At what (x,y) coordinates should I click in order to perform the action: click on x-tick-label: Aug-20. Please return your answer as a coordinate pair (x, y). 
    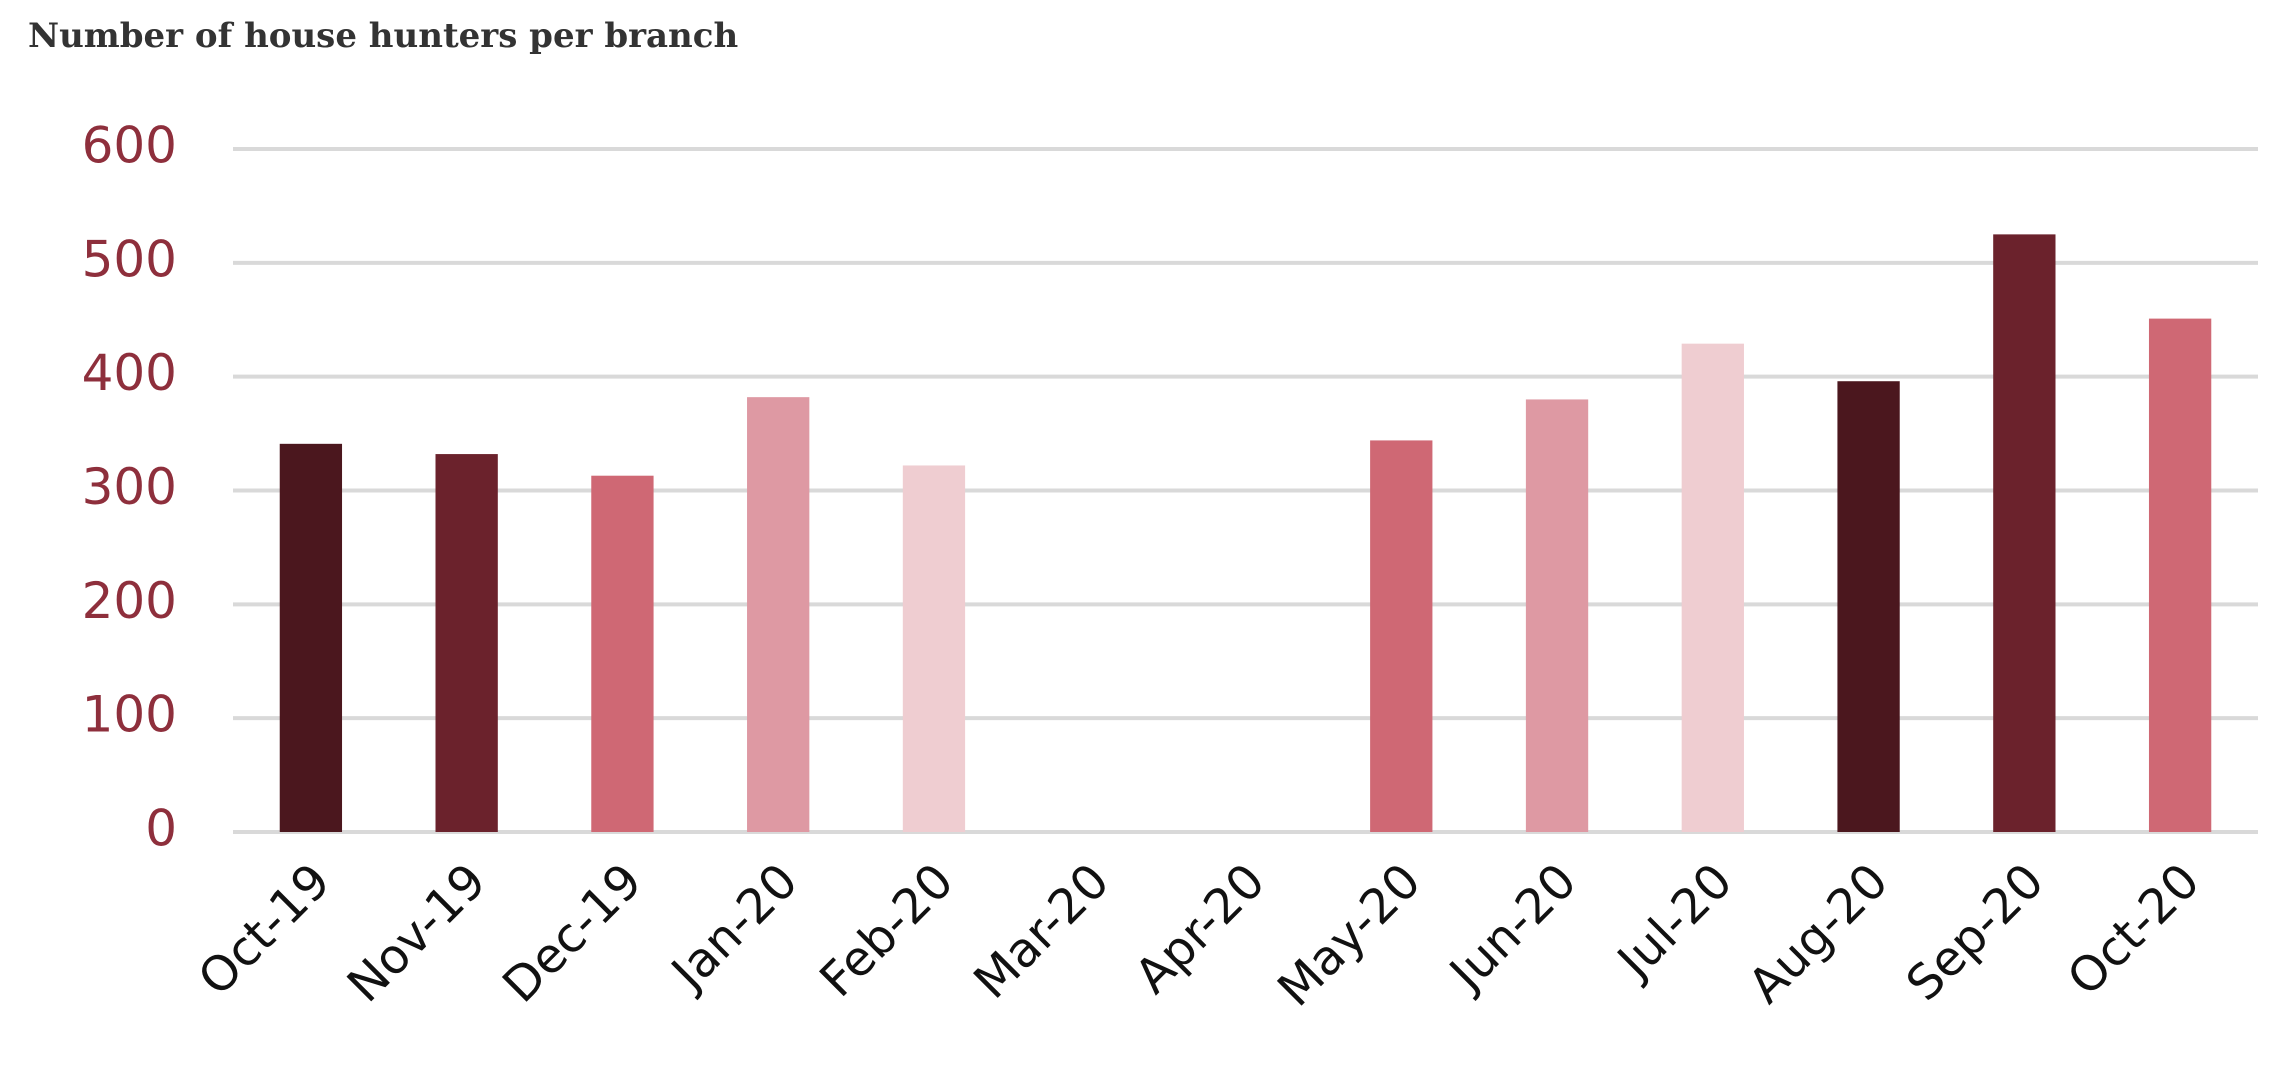
    Looking at the image, I should click on (1818, 933).